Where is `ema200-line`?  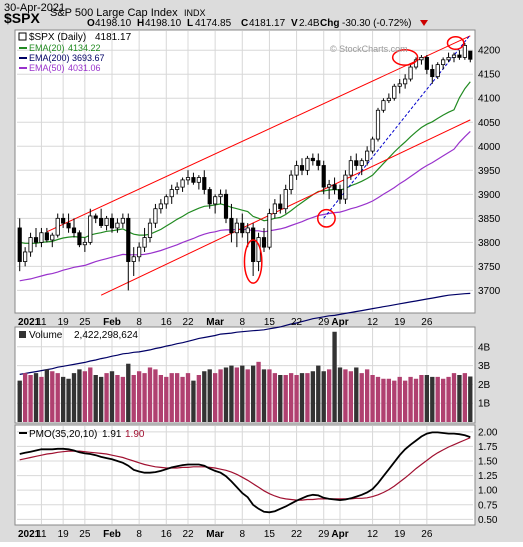 ema200-line is located at coordinates (245, 333).